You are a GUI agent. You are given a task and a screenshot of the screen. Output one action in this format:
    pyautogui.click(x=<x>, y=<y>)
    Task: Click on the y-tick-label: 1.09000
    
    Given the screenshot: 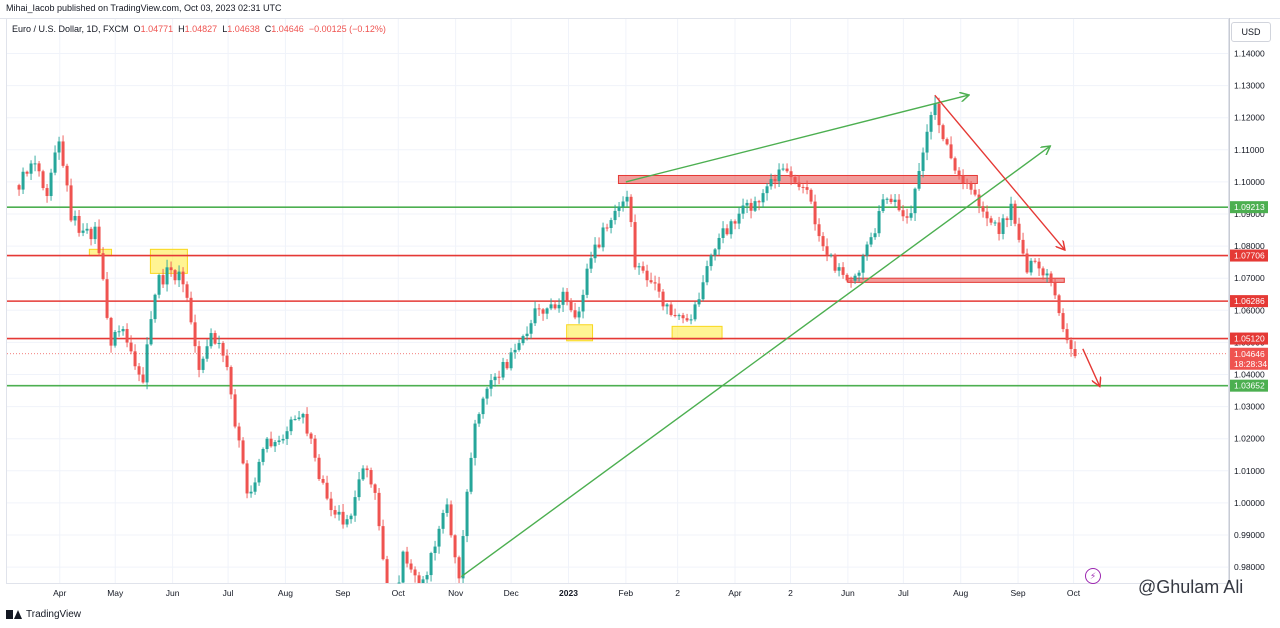 What is the action you would take?
    pyautogui.click(x=1249, y=214)
    